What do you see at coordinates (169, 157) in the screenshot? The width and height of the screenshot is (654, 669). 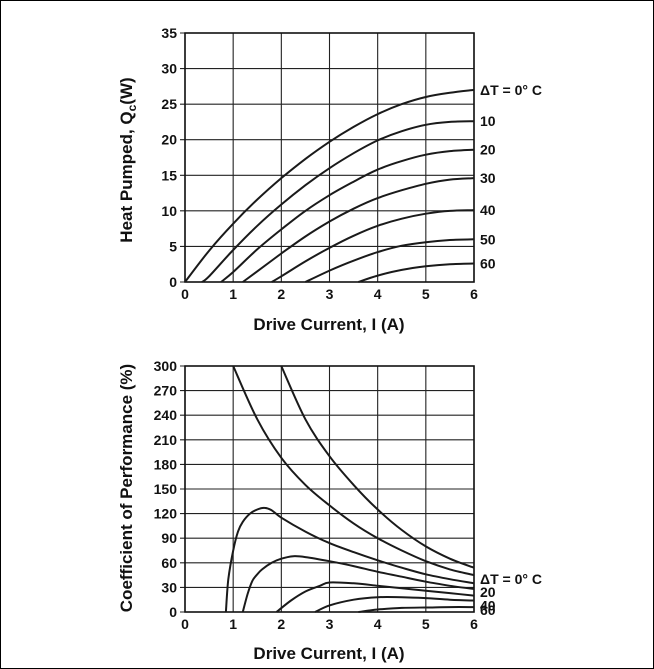 I see `heat-pumped-y-ticks: 0 5 10 15 20 25 30 35` at bounding box center [169, 157].